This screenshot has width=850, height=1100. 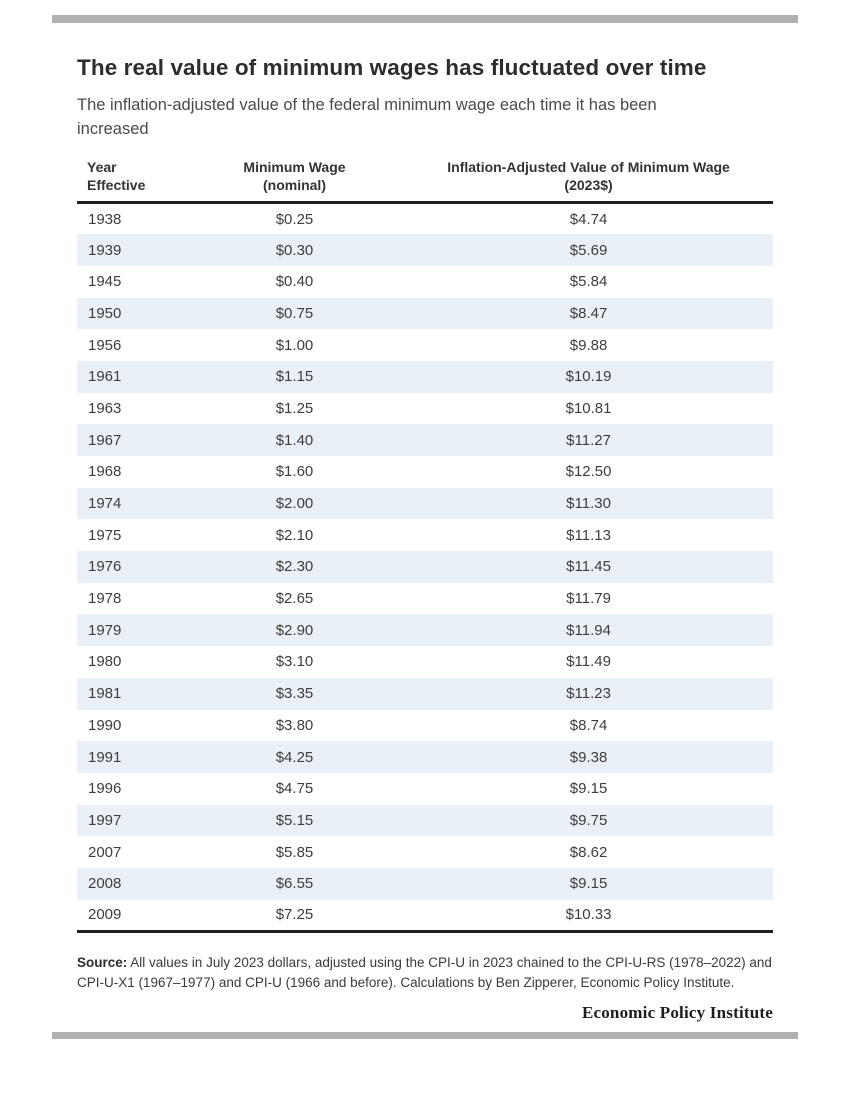 What do you see at coordinates (294, 408) in the screenshot?
I see `nominal-wage-cell: $1.25` at bounding box center [294, 408].